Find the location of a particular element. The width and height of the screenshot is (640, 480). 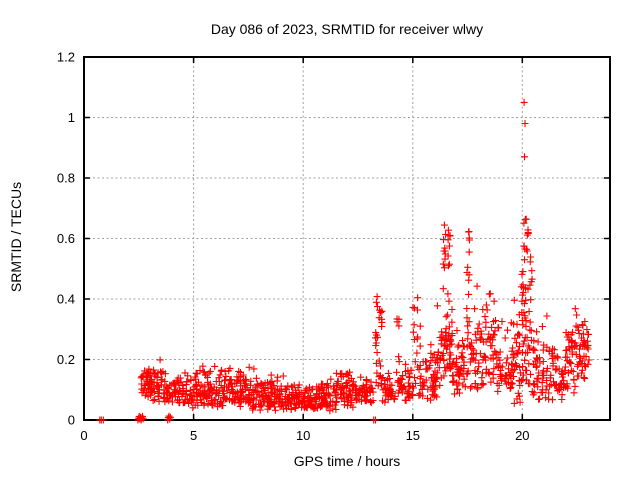

y-tick-label: 0.8 is located at coordinates (66, 178).